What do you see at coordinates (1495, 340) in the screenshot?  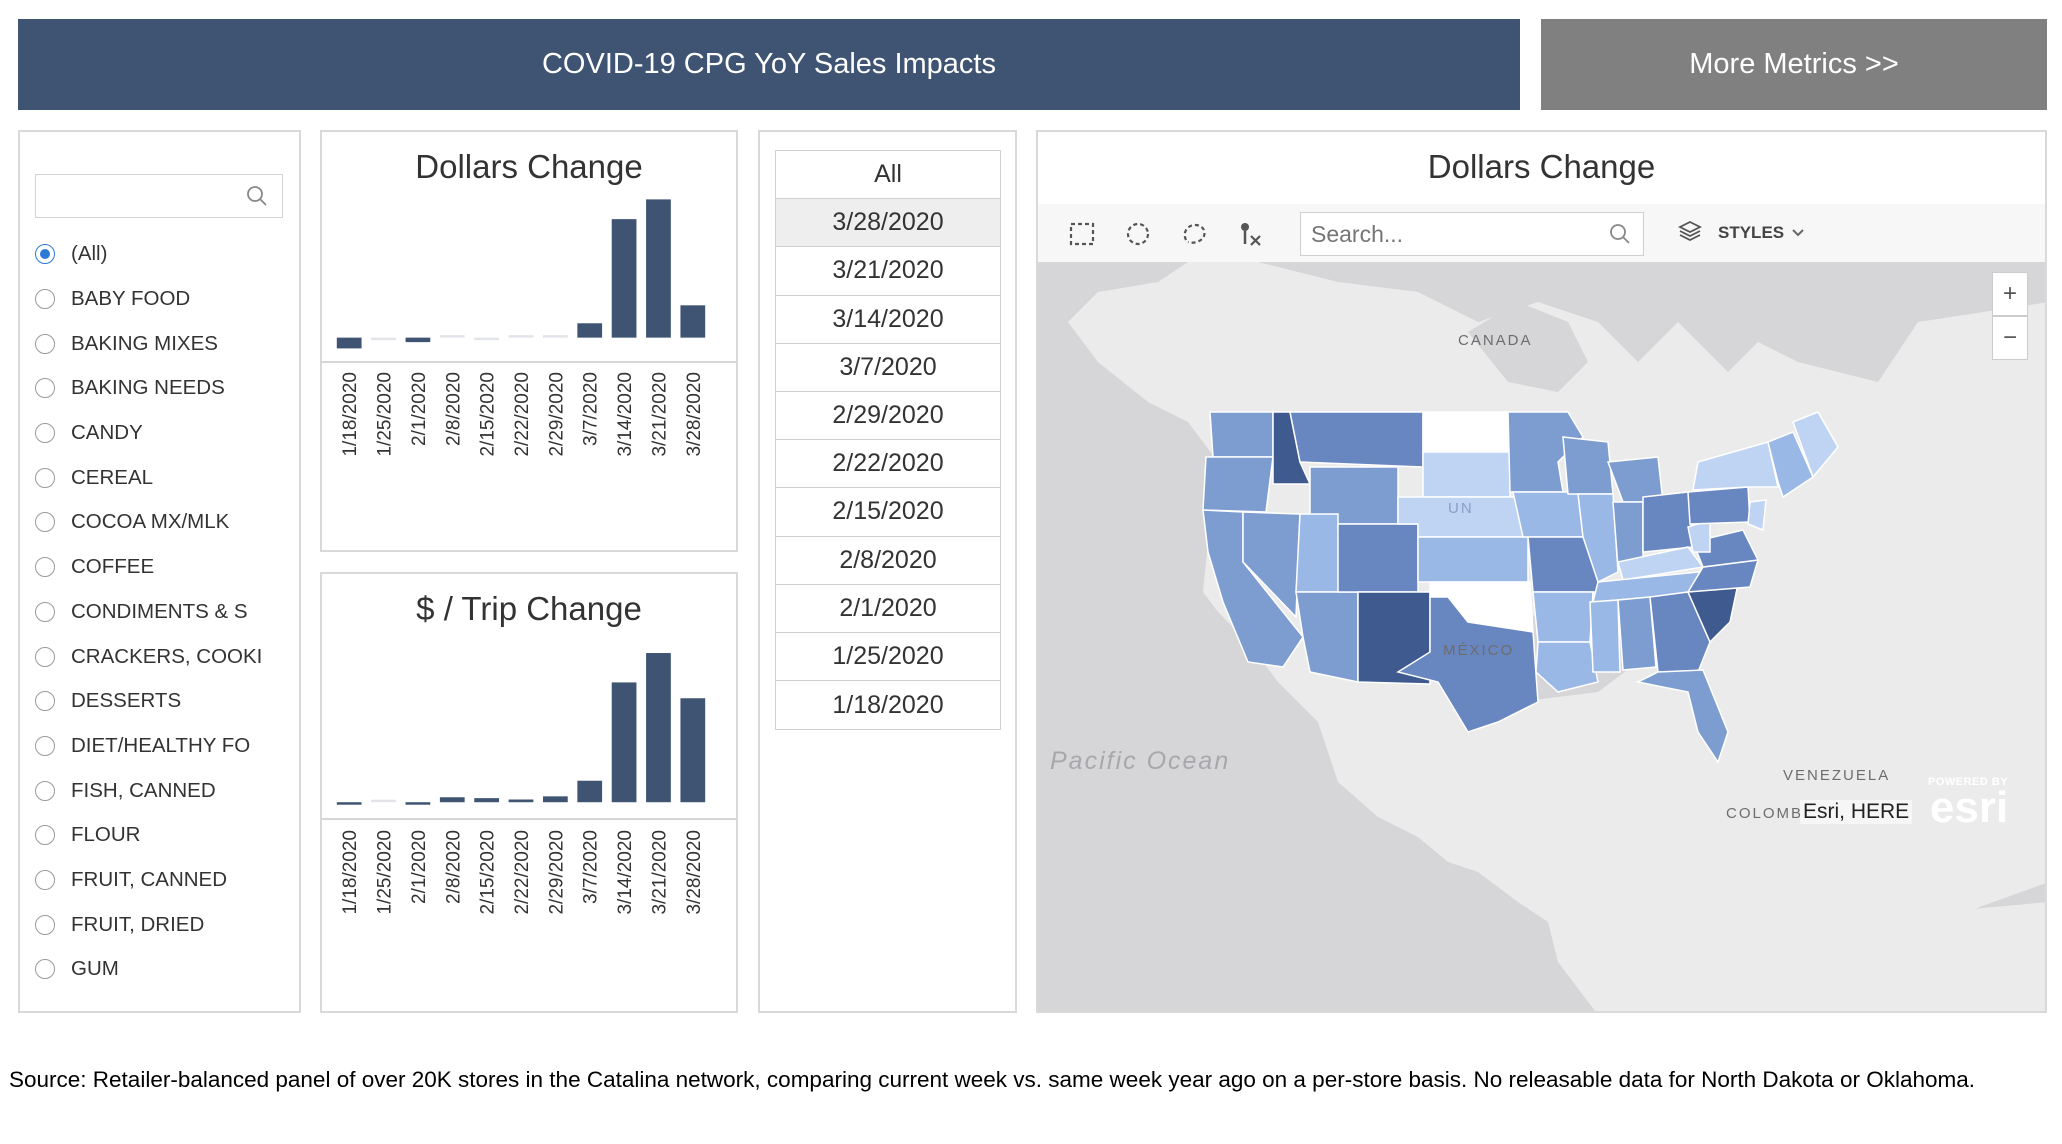 I see `map-label-canada: CANADA` at bounding box center [1495, 340].